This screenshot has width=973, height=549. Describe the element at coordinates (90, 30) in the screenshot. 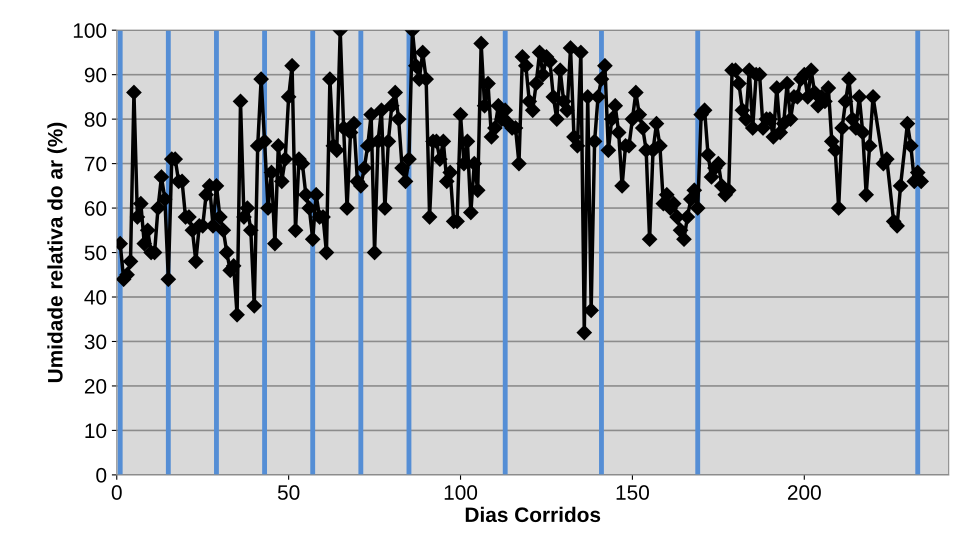

I see `y-tick-label: 100` at that location.